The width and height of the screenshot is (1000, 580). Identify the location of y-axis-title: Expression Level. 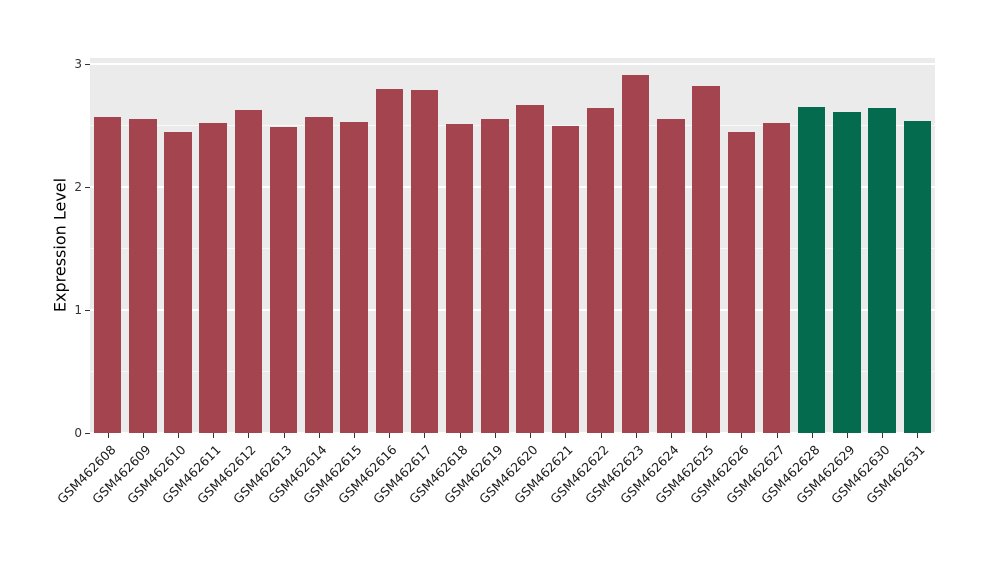
(60, 245).